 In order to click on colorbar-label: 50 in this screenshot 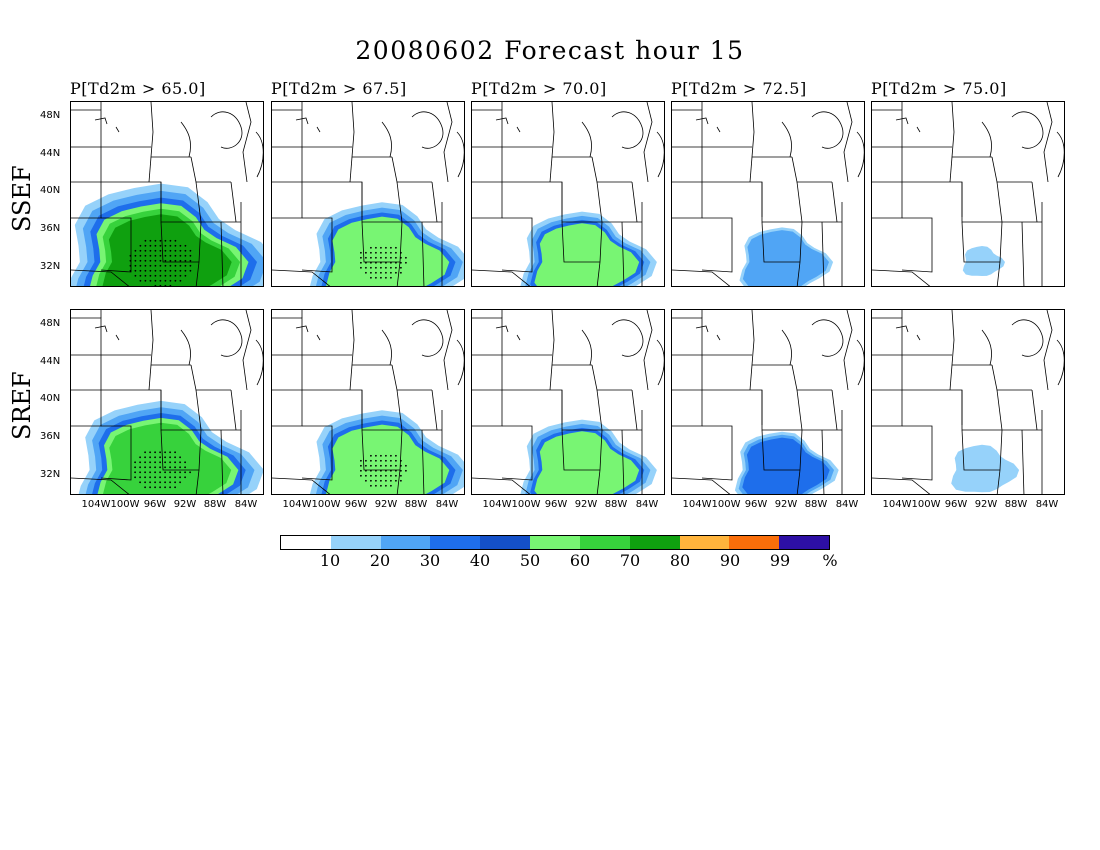, I will do `click(530, 560)`.